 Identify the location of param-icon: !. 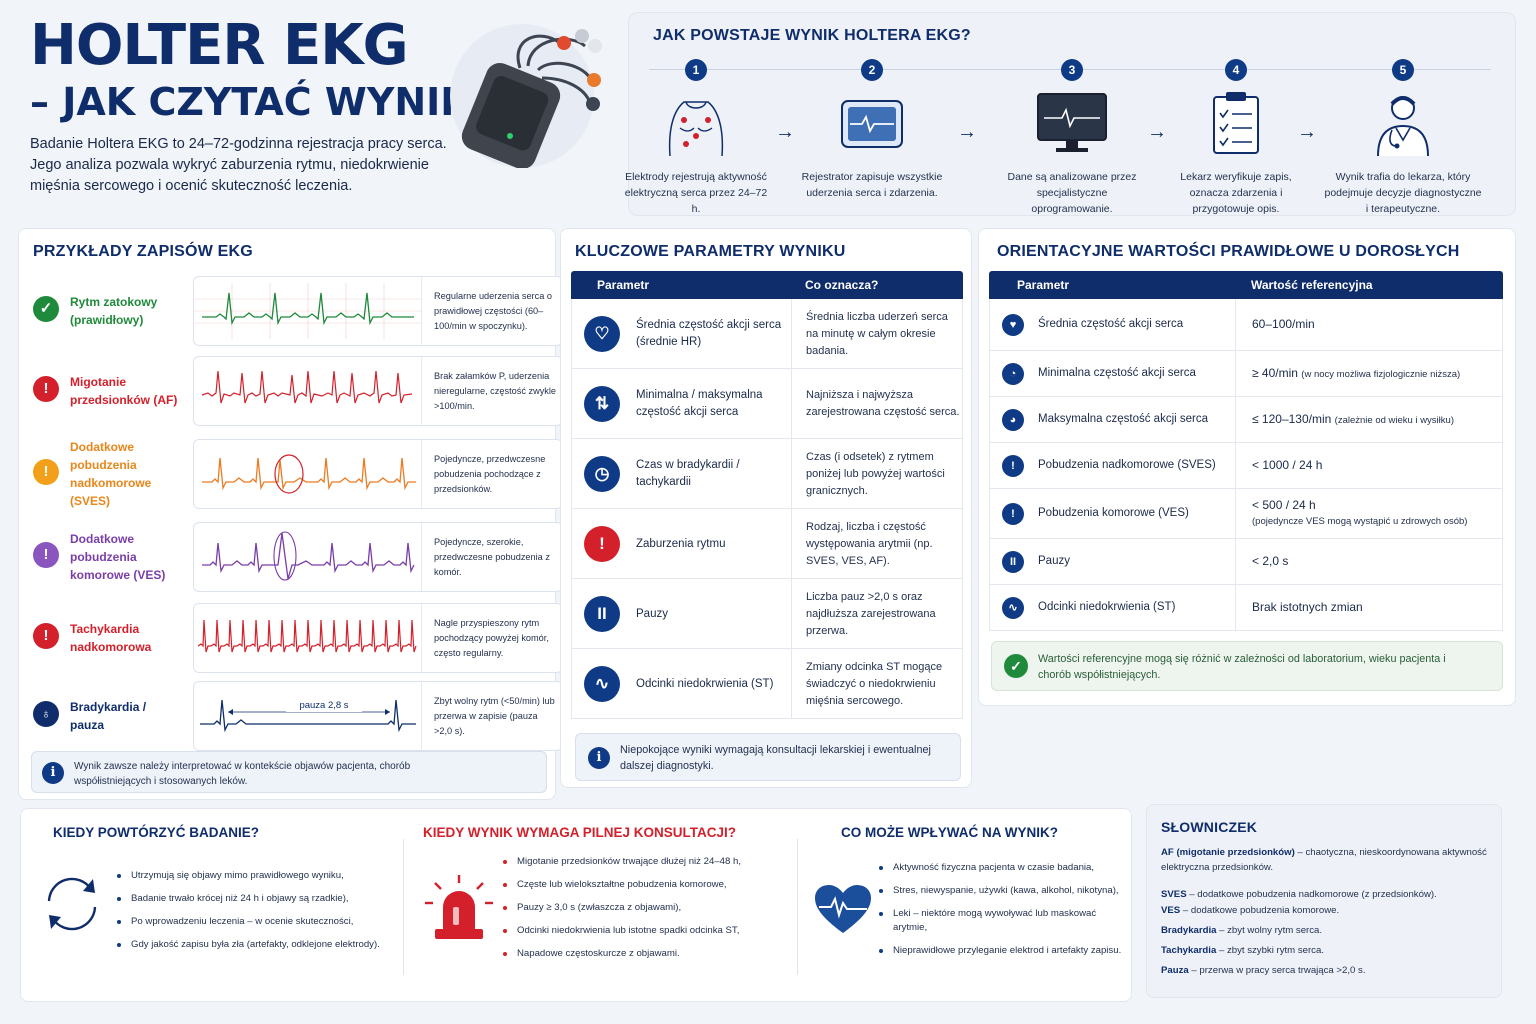
(602, 544).